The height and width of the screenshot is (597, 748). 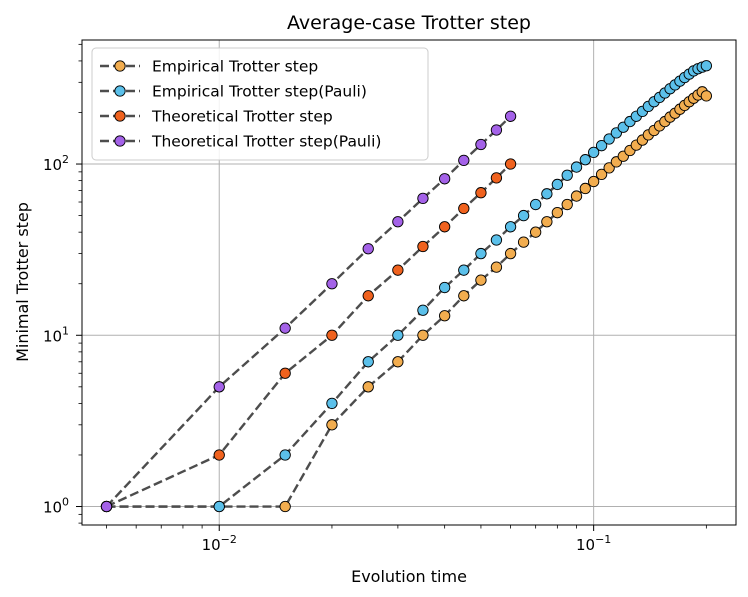 I want to click on x-axis-label: Evolution time, so click(x=409, y=576).